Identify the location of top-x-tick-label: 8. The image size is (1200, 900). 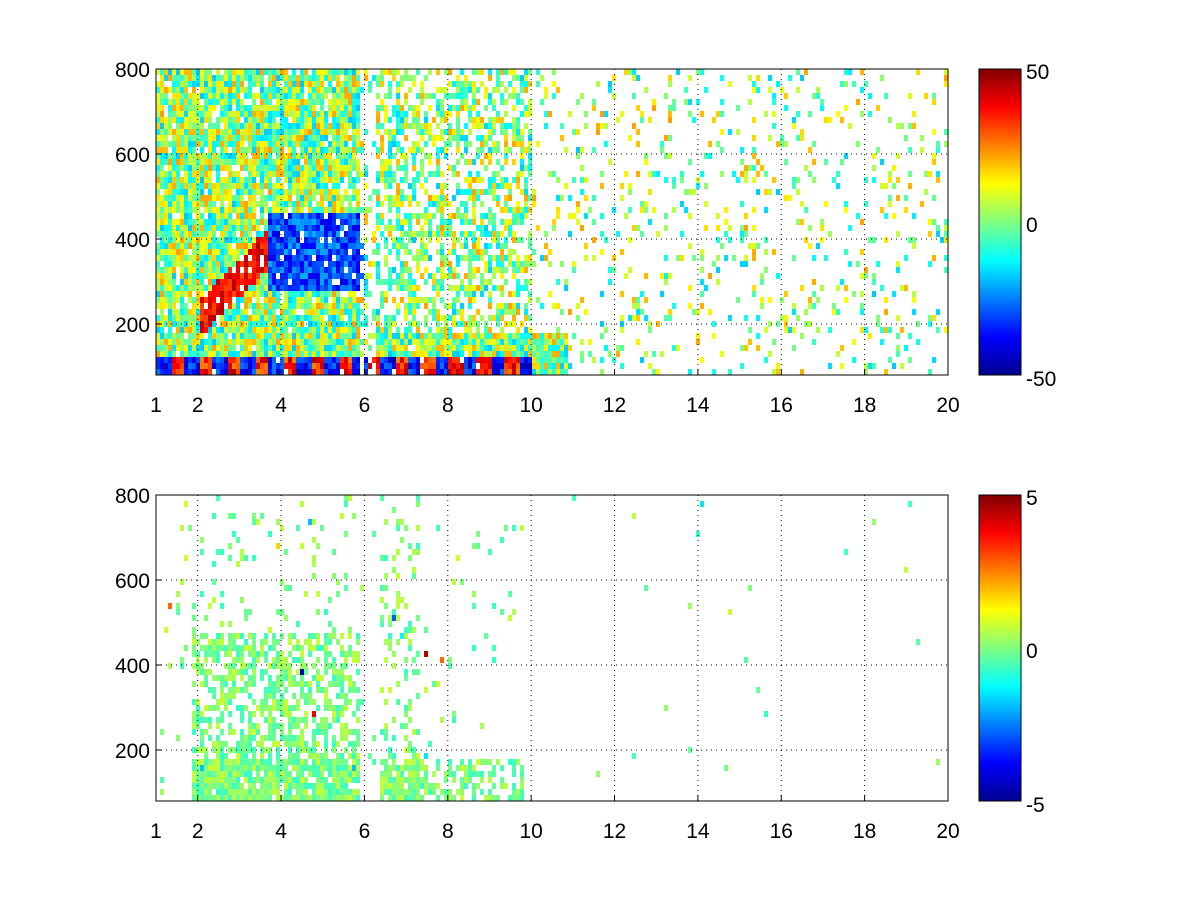
(448, 405).